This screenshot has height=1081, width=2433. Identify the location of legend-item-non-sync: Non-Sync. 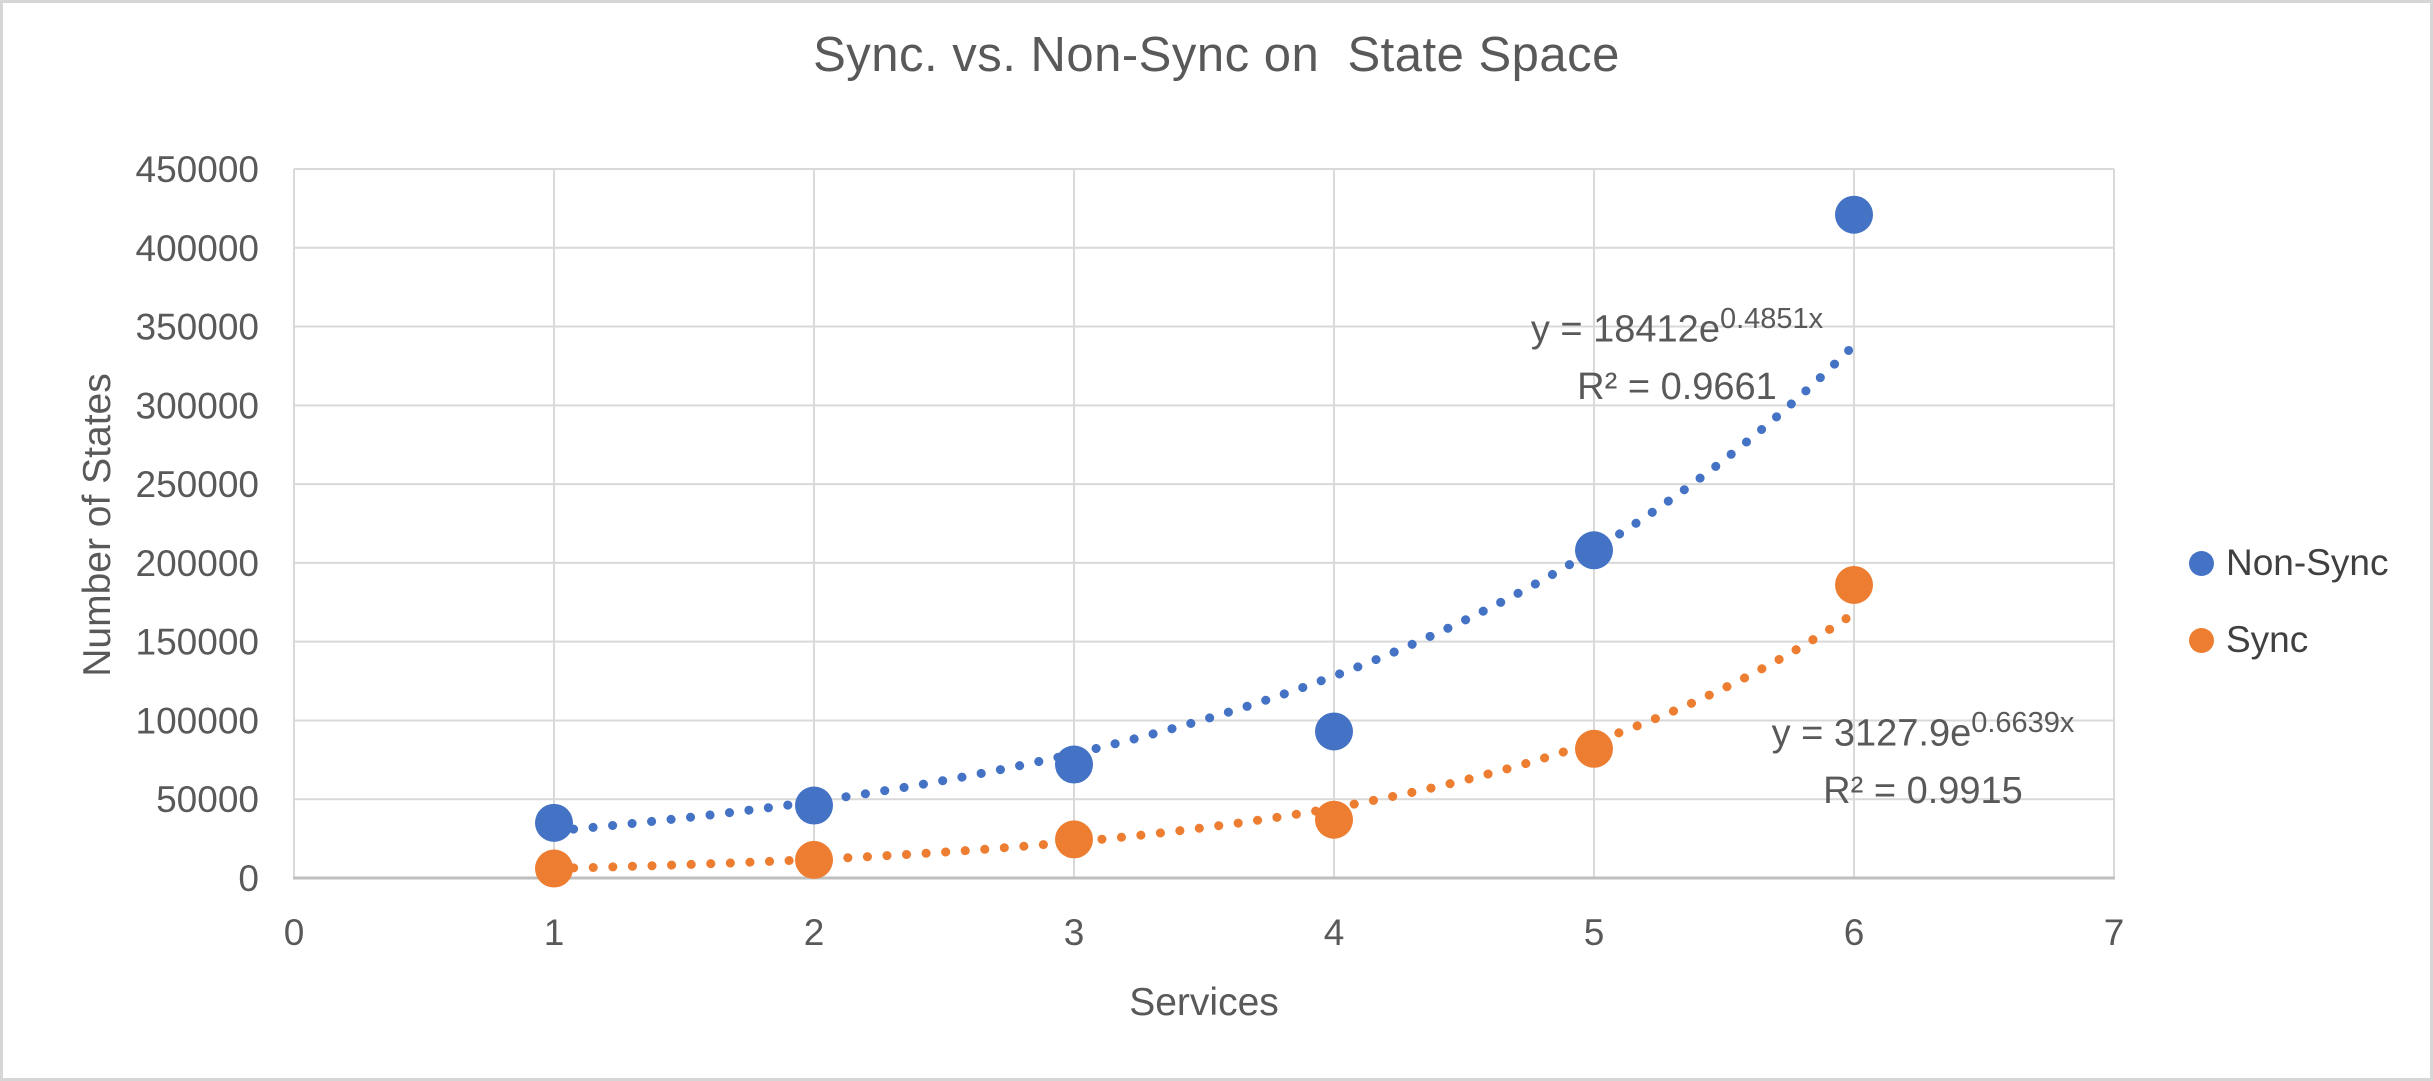
(2288, 563).